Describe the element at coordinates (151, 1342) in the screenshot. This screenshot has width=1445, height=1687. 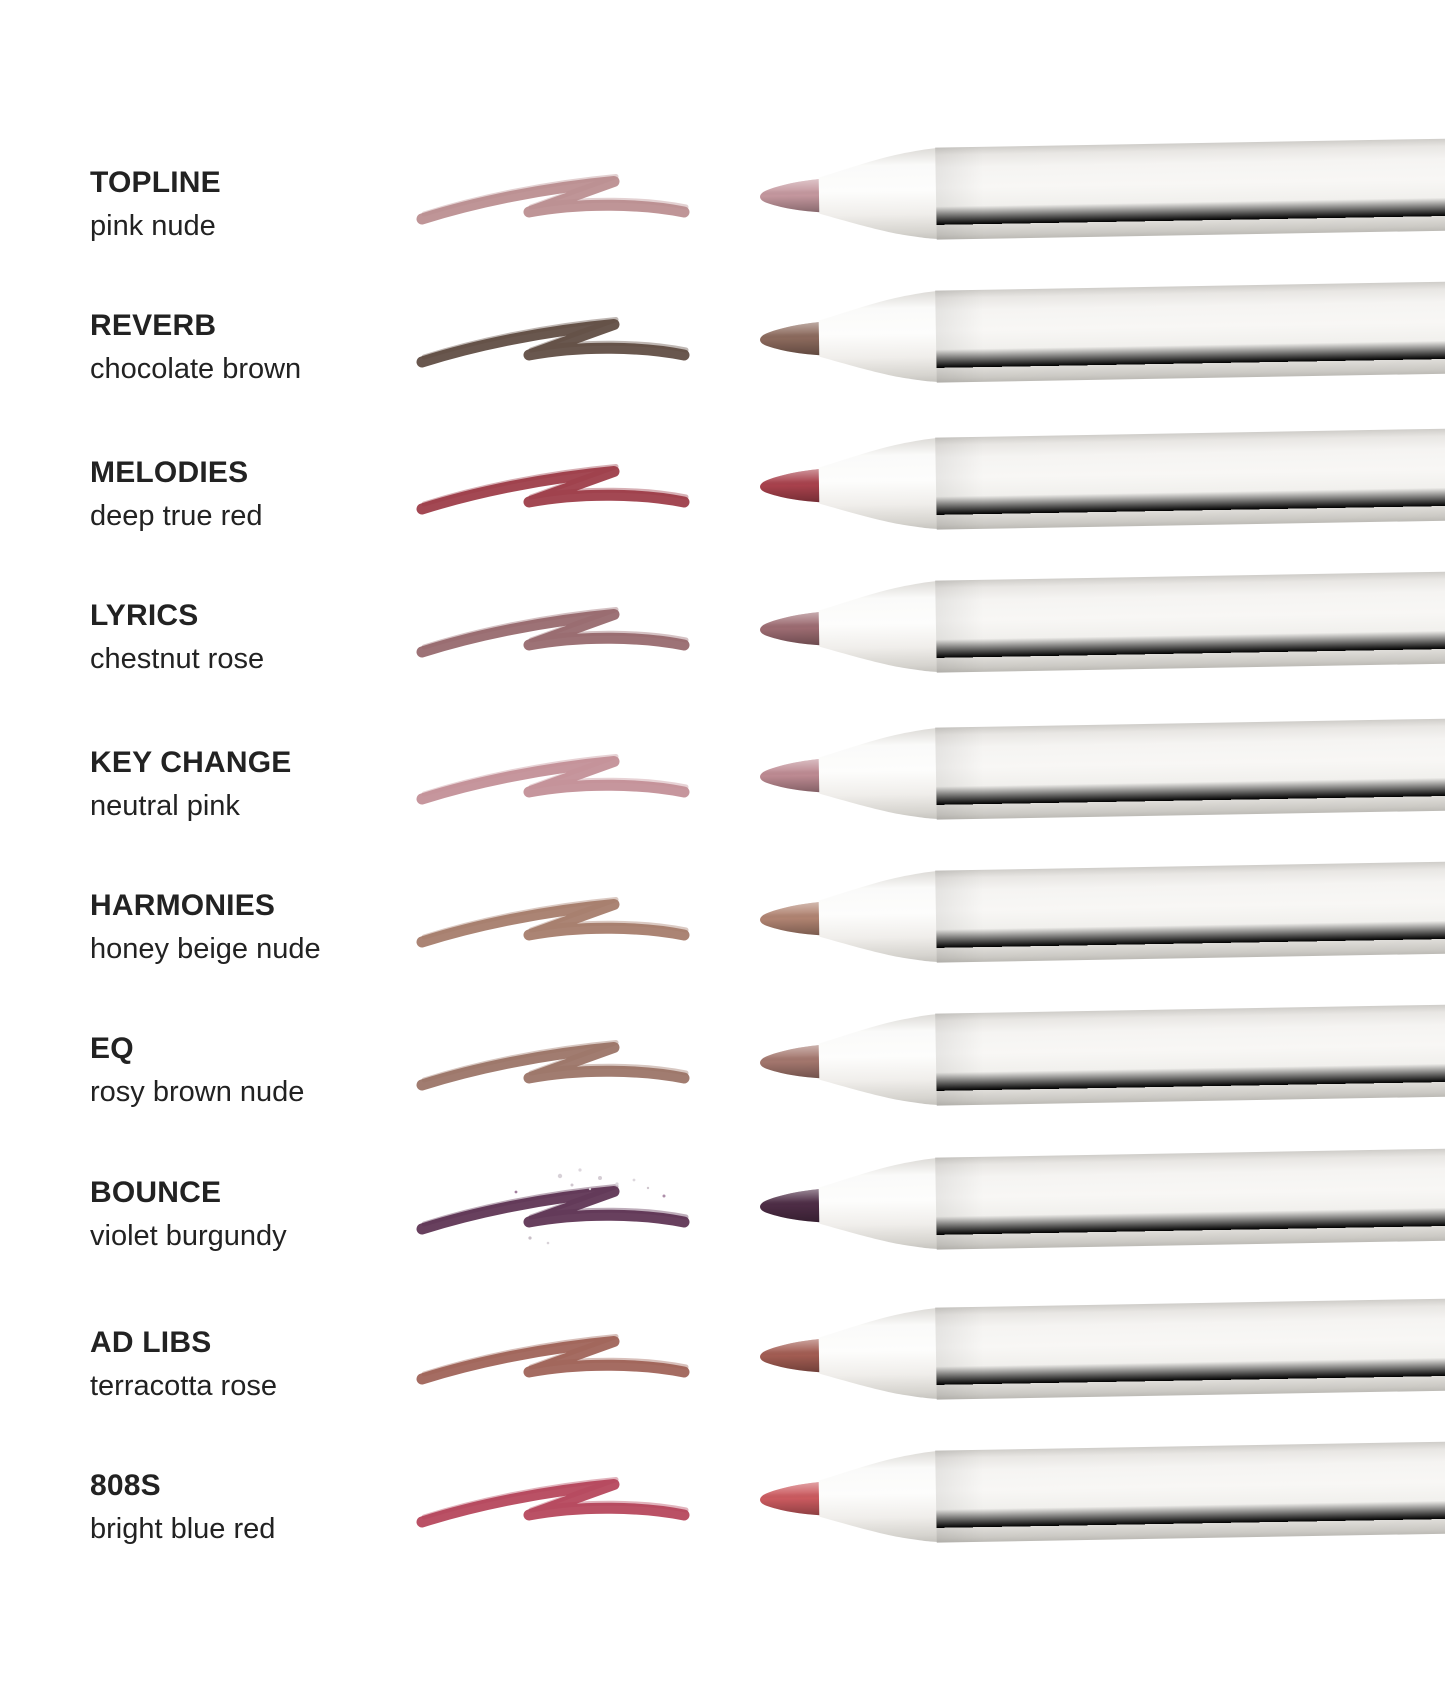
I see `product-name: AD LIBS` at that location.